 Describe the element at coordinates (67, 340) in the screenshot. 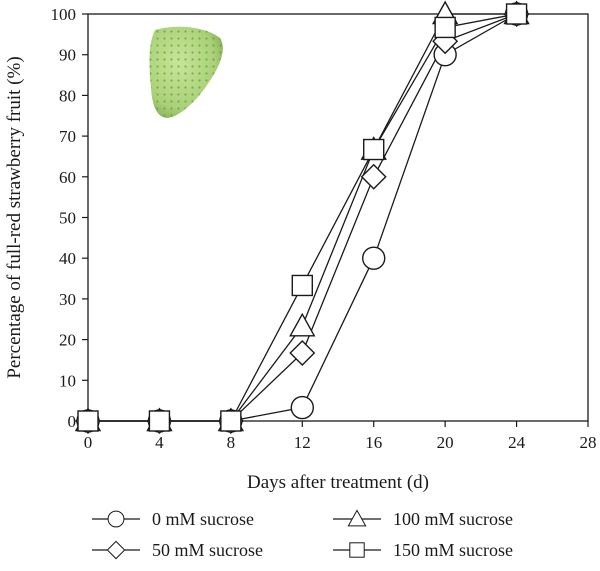

I see `y-tick-label: 20` at that location.